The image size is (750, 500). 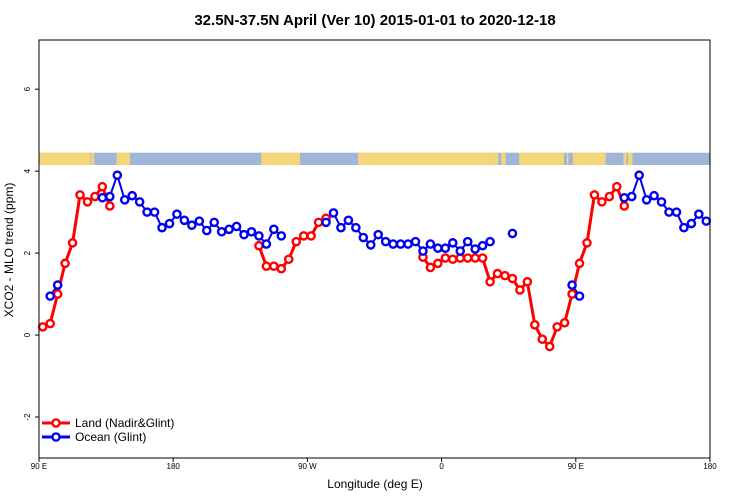 What do you see at coordinates (374, 464) in the screenshot?
I see `x-axis: 90 E 180 90 W 0 90 E 180` at bounding box center [374, 464].